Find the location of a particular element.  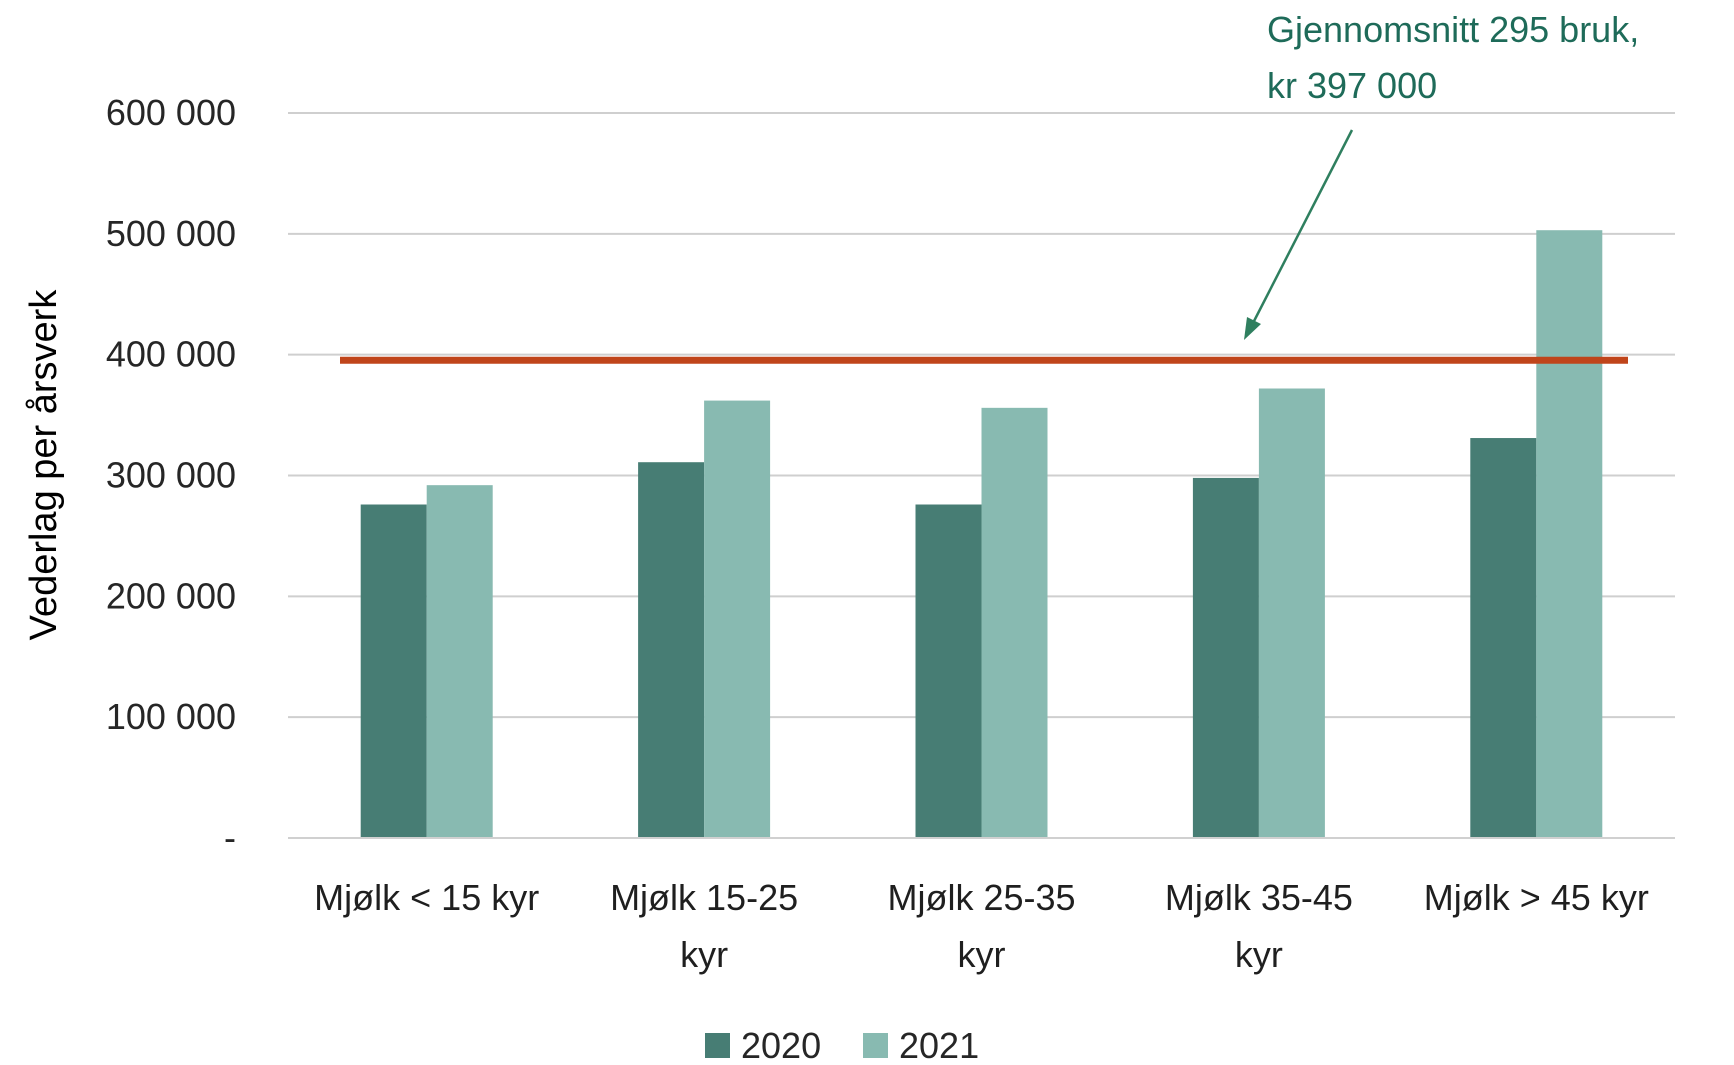

legend-label: 2021 is located at coordinates (939, 1045).